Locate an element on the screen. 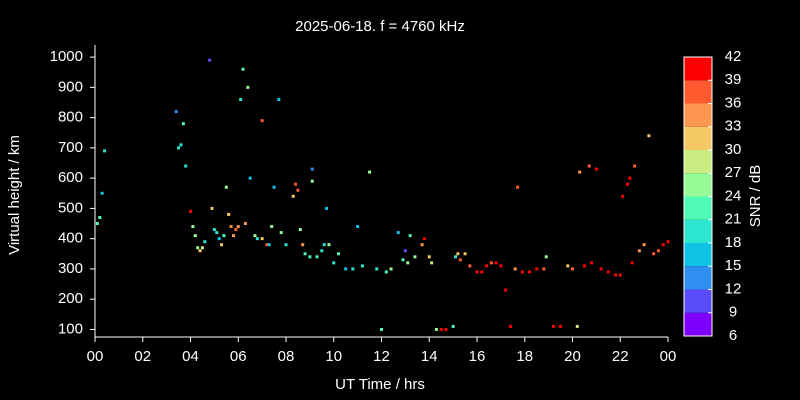  x-tick-label: 12 is located at coordinates (381, 356).